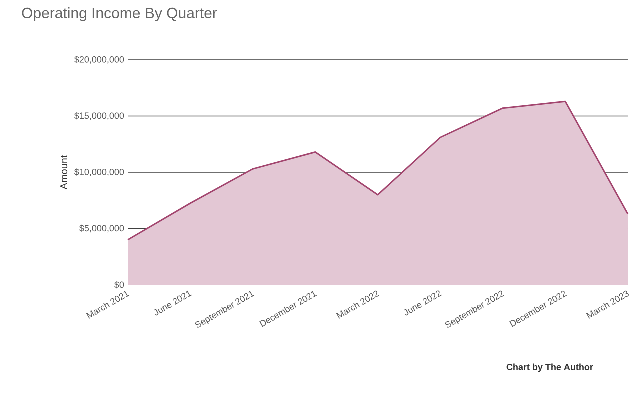 Image resolution: width=640 pixels, height=396 pixels. I want to click on text: Chart by The Author, so click(550, 368).